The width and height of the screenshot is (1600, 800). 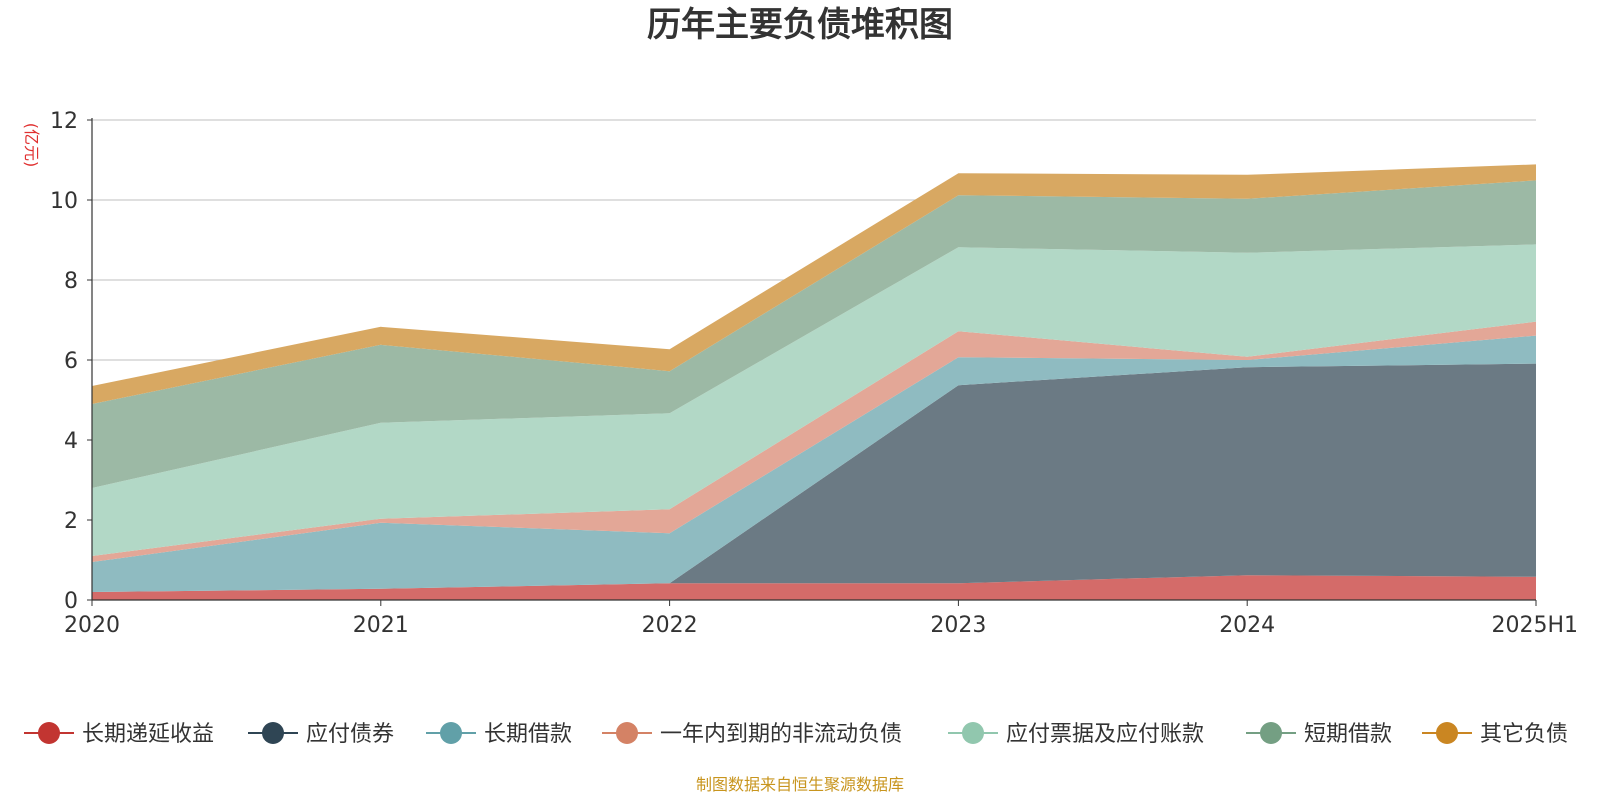 What do you see at coordinates (71, 441) in the screenshot?
I see `y-tick-label: 4` at bounding box center [71, 441].